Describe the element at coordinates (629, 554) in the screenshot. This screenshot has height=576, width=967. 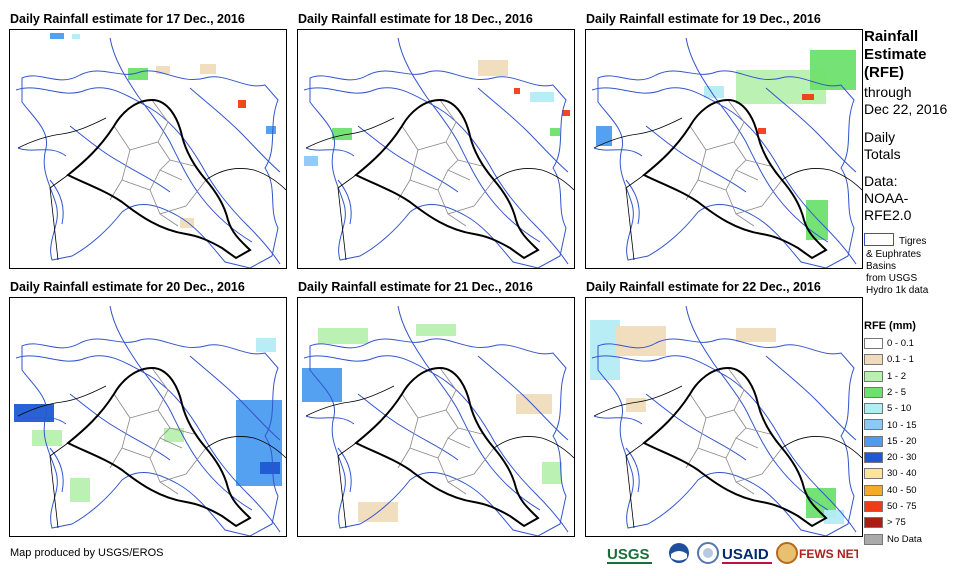
I see `usgs-logo: USGS` at that location.